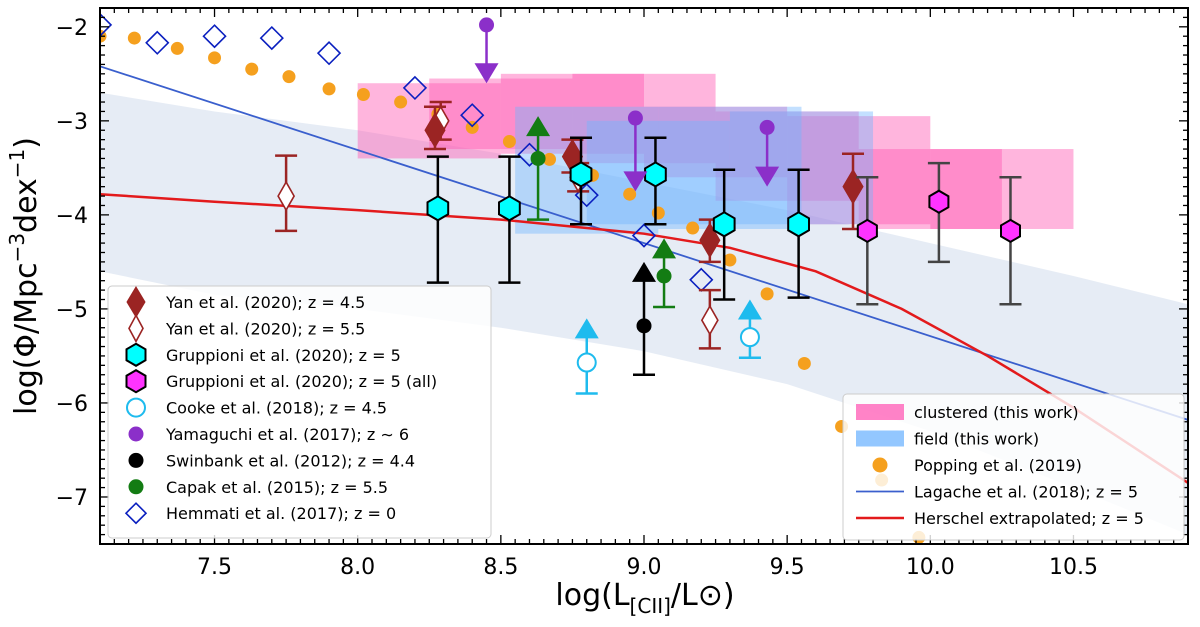 This screenshot has height=627, width=1200. Describe the element at coordinates (301, 381) in the screenshot. I see `legend-left-label: Gruppioni et al. (2020); z = 5 (all)` at that location.